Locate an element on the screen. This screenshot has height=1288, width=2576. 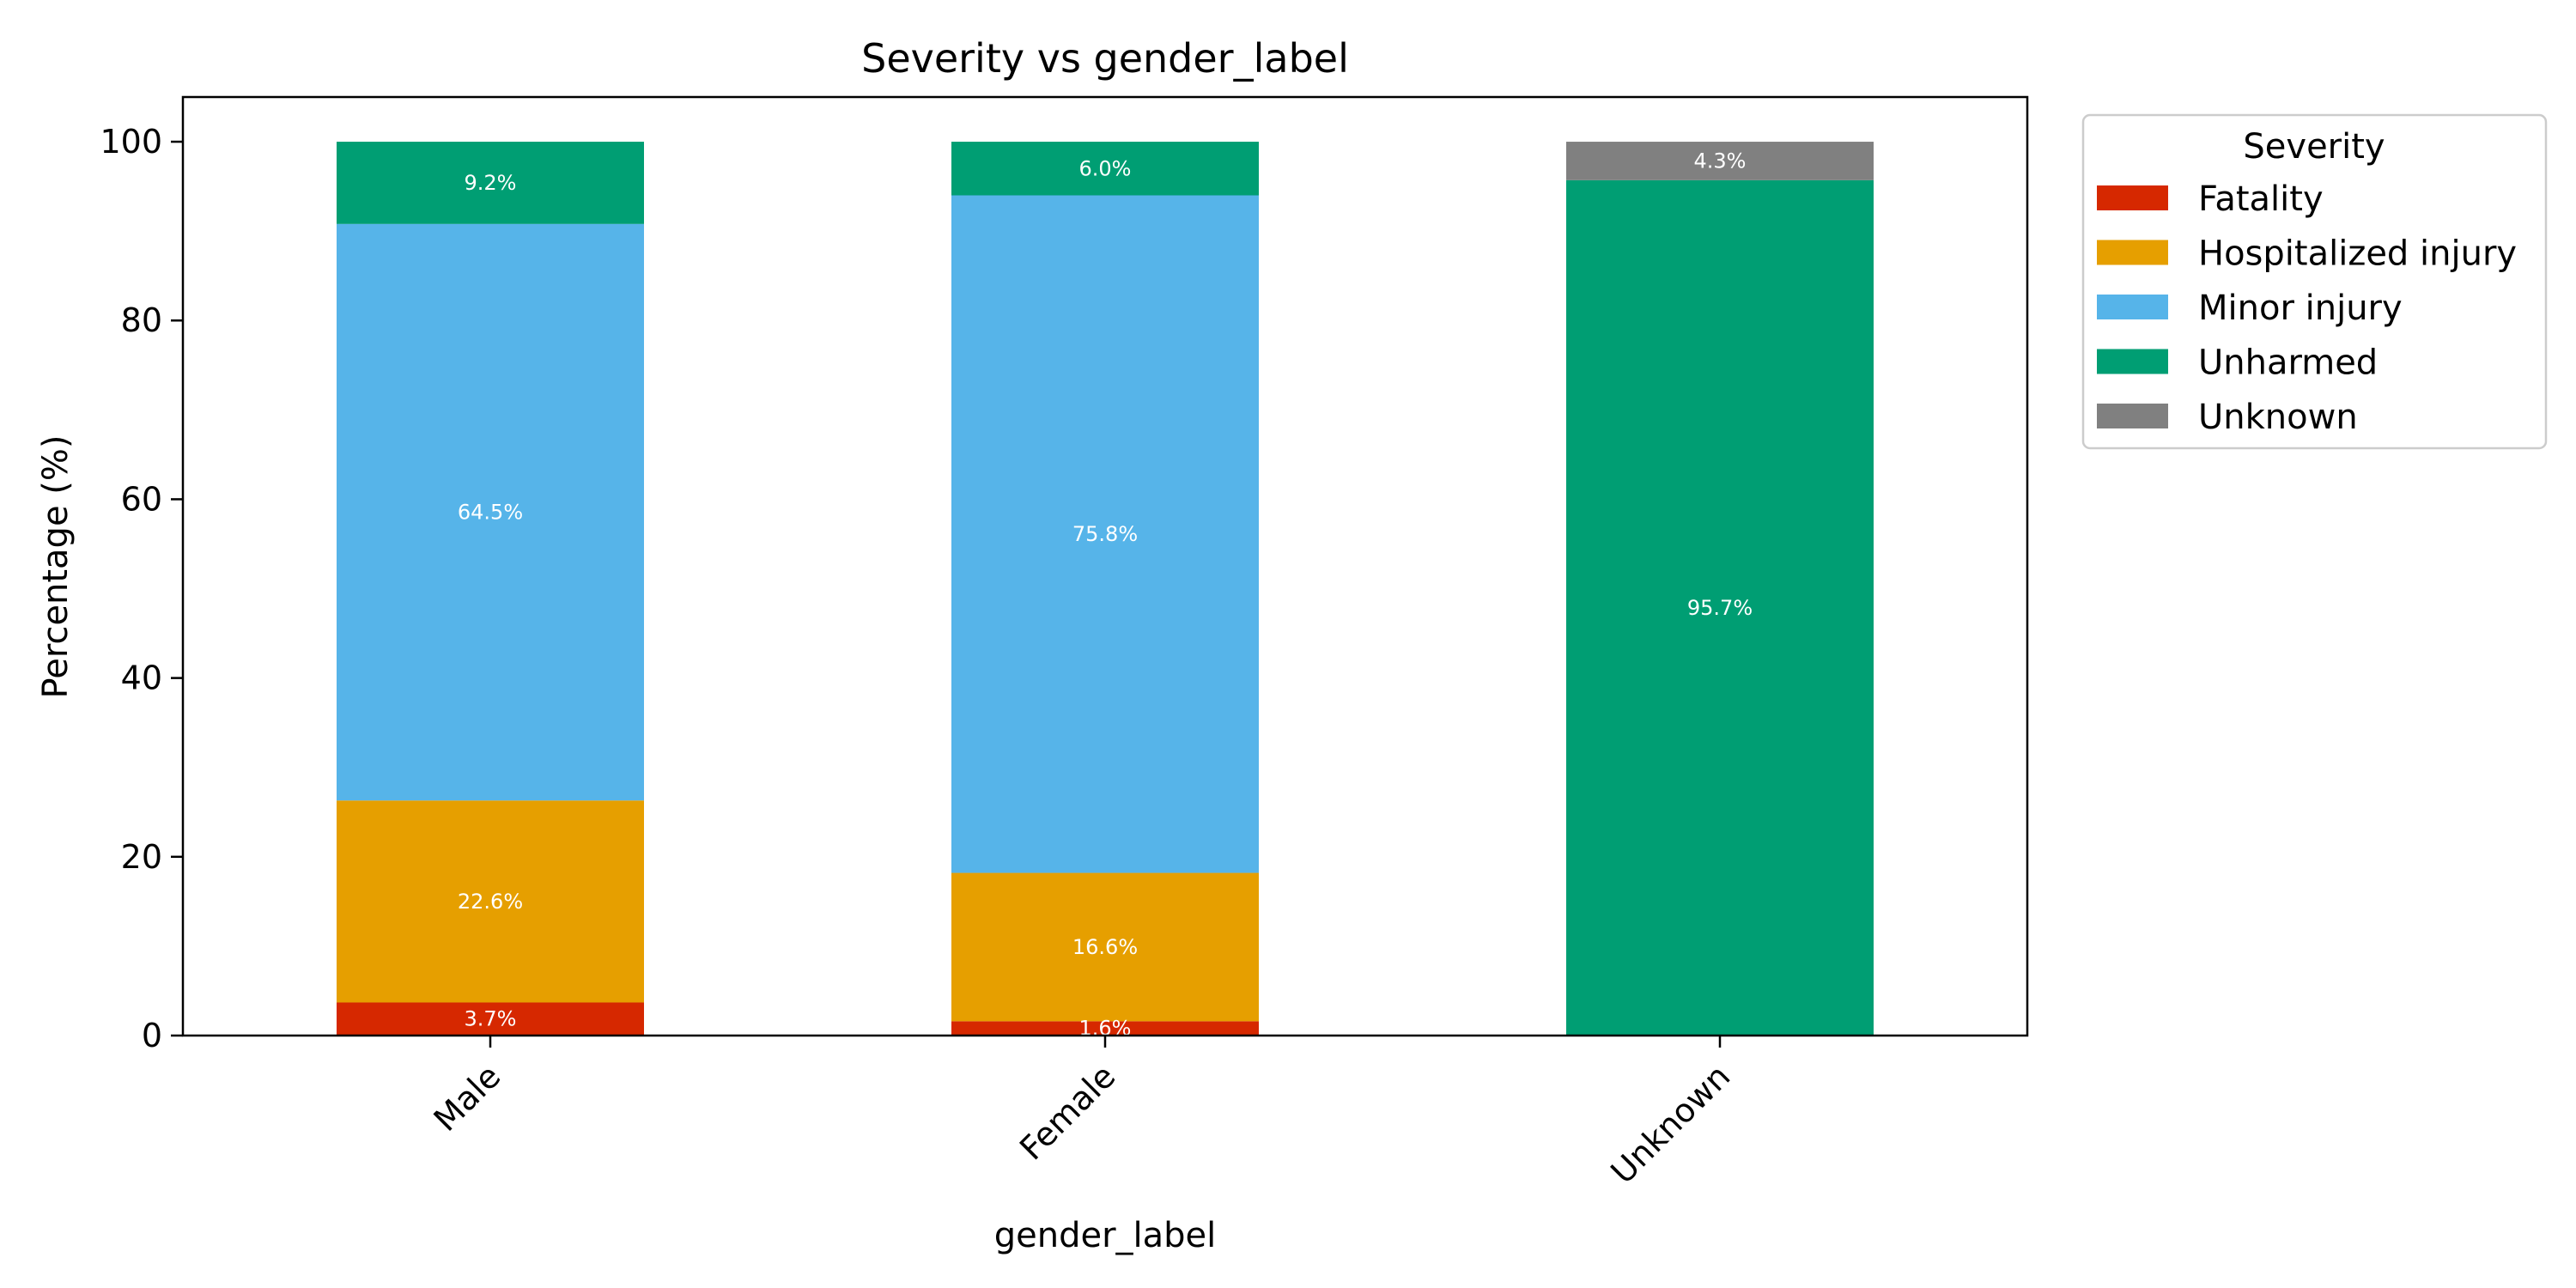
label-male-fatality: 3.7% is located at coordinates (491, 1019).